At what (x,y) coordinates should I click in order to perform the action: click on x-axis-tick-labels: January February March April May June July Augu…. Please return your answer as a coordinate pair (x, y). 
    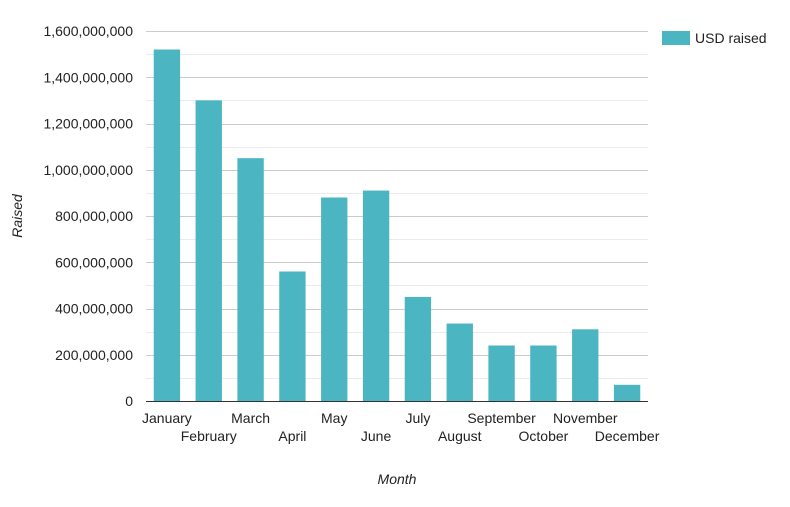
    Looking at the image, I should click on (401, 427).